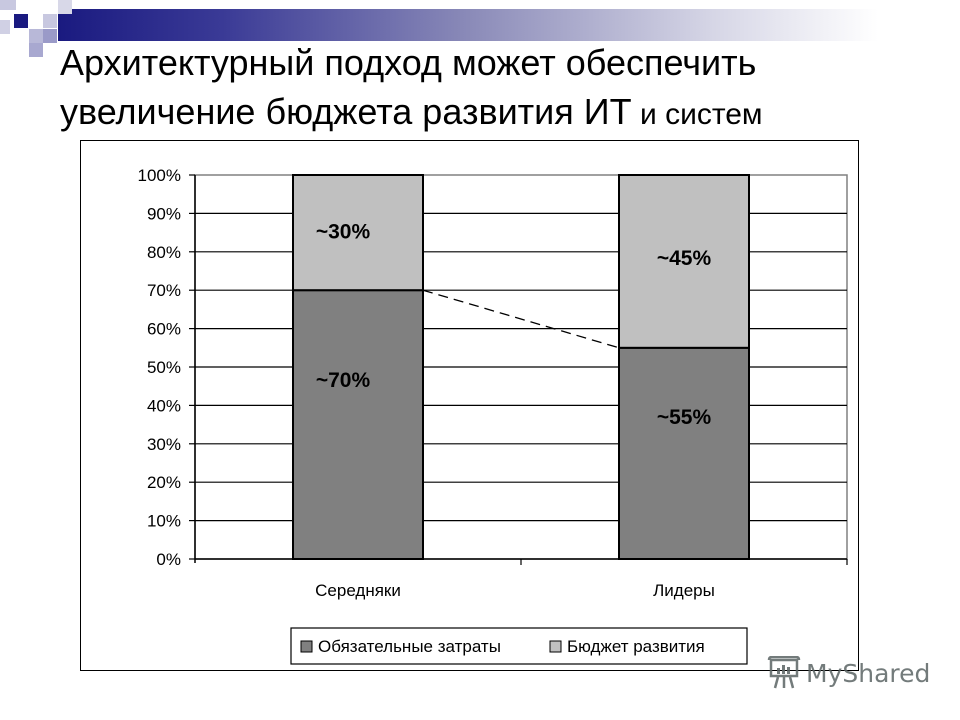 Image resolution: width=960 pixels, height=720 pixels. What do you see at coordinates (521, 319) in the screenshot?
I see `trend-dashed-line` at bounding box center [521, 319].